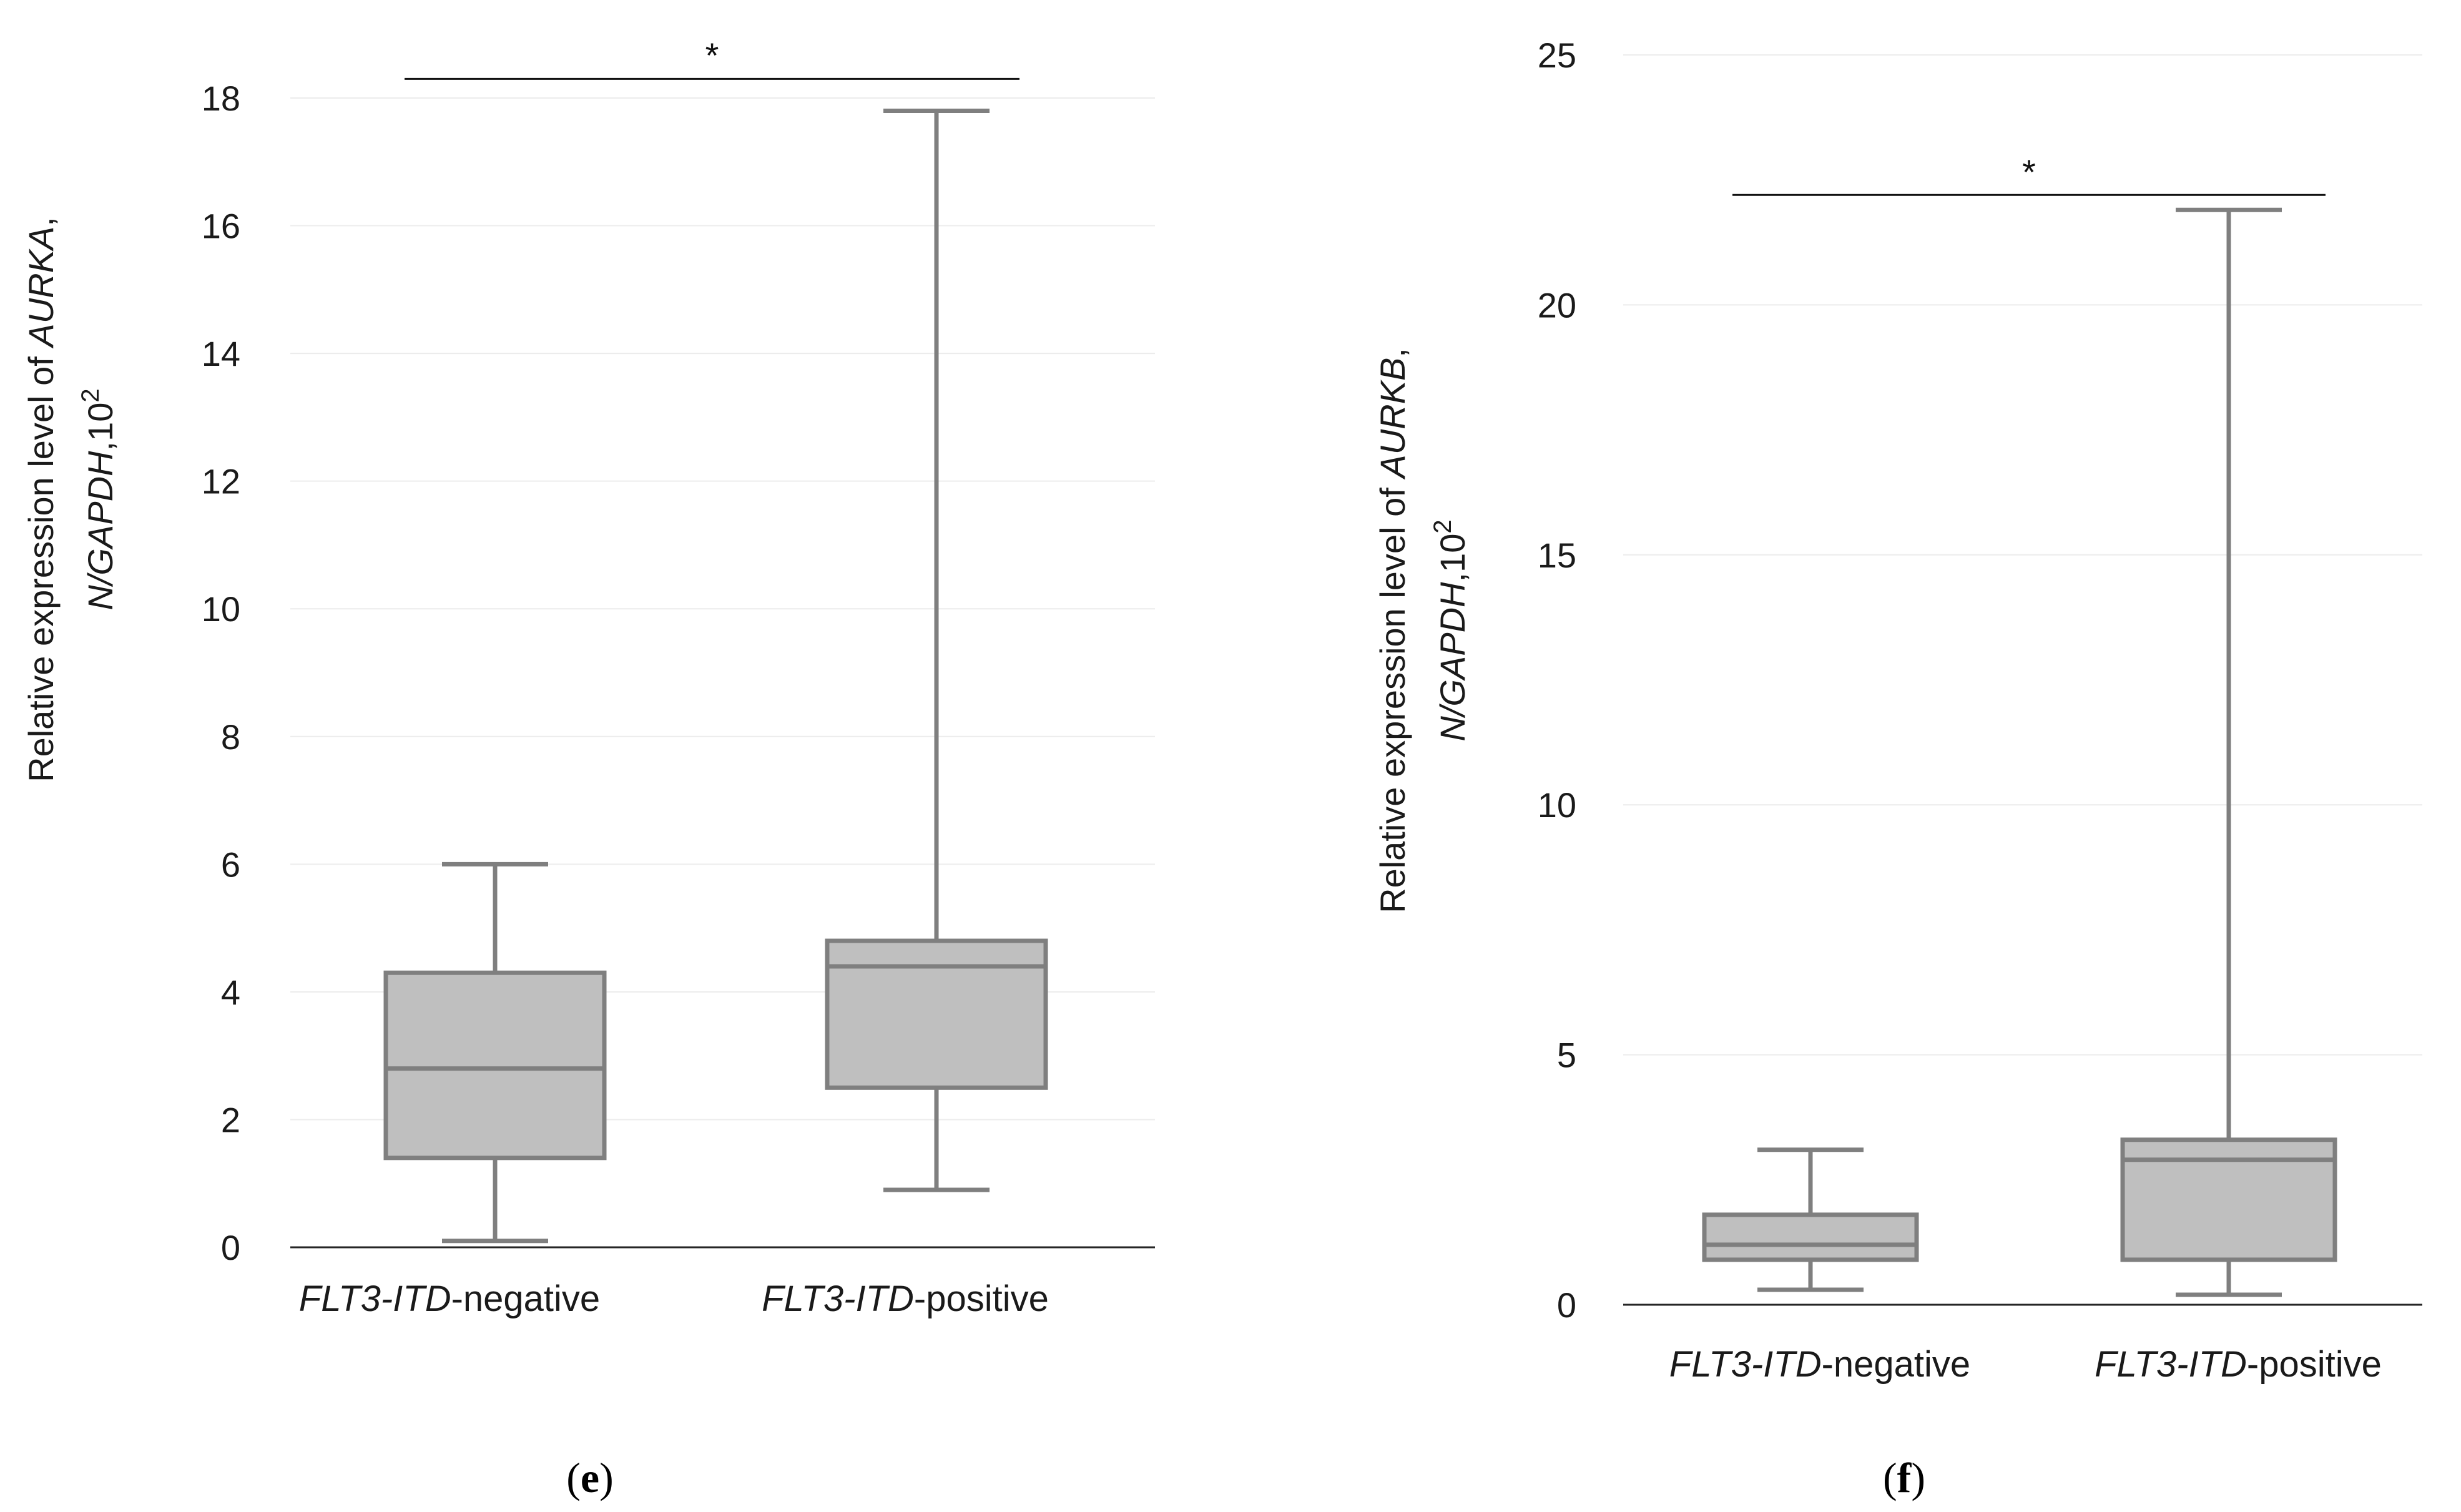 The image size is (2461, 1512). I want to click on y-tick-label: 4, so click(231, 993).